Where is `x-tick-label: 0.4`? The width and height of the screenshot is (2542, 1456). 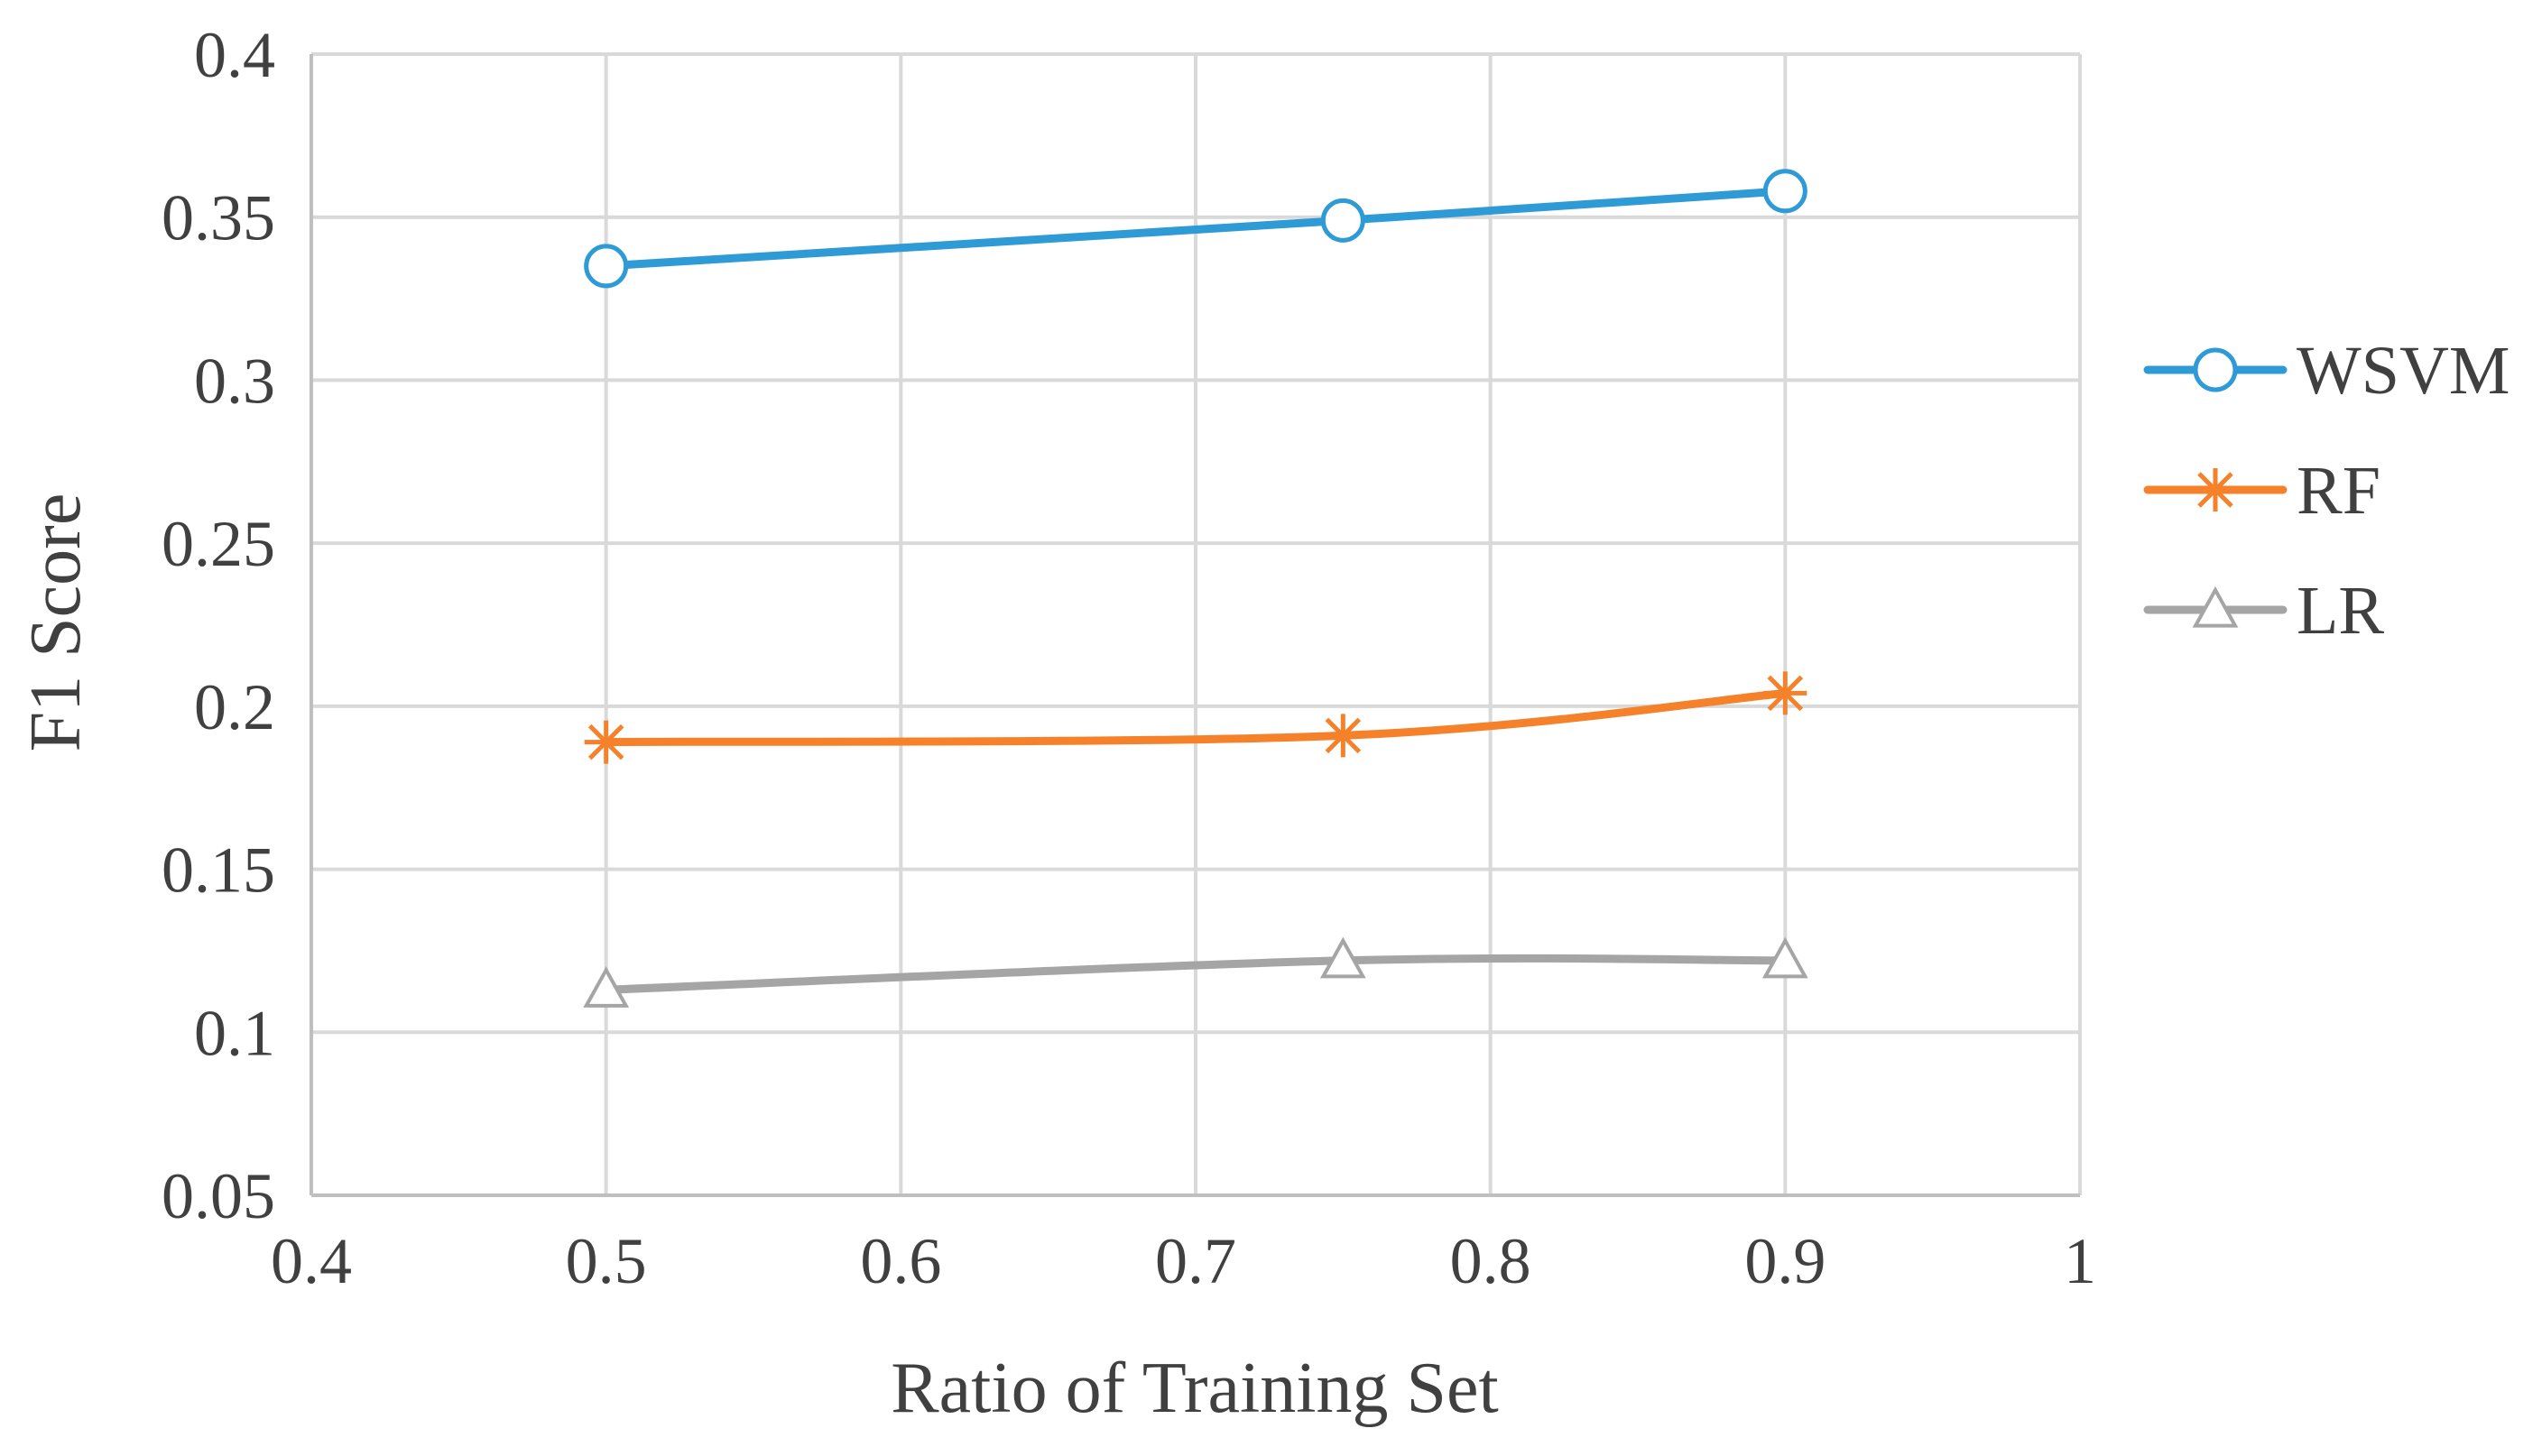 x-tick-label: 0.4 is located at coordinates (311, 1261).